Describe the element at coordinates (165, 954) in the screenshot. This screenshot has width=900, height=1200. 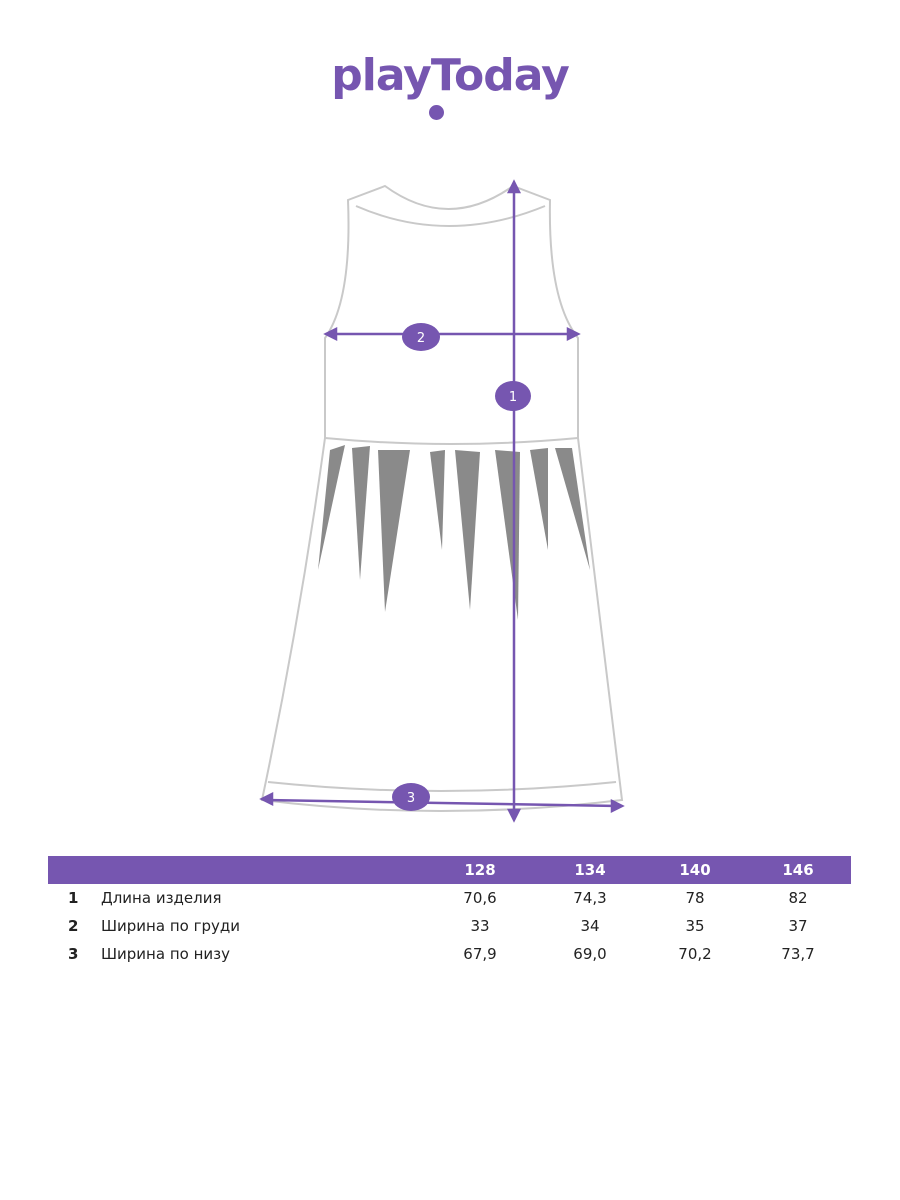
I see `row-label: Ширина по низу` at that location.